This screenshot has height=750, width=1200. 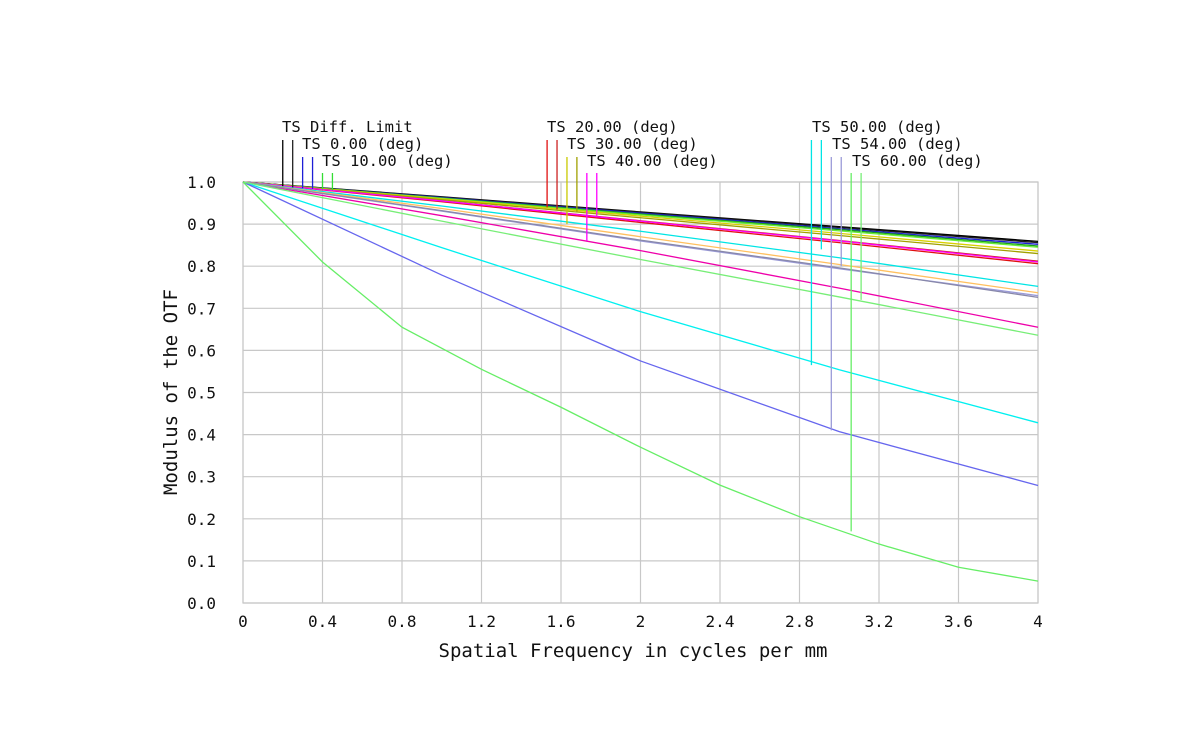 I want to click on legend-entry: TS 0.00 (deg), so click(x=362, y=144).